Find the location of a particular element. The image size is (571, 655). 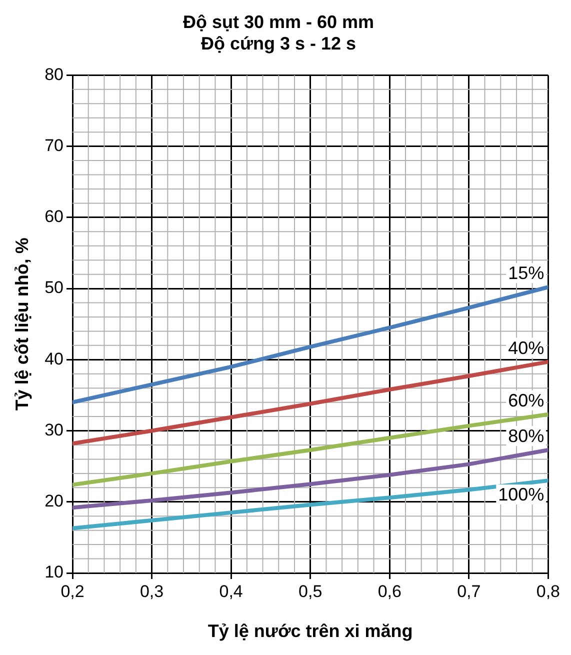

series-label: 40% is located at coordinates (526, 348).